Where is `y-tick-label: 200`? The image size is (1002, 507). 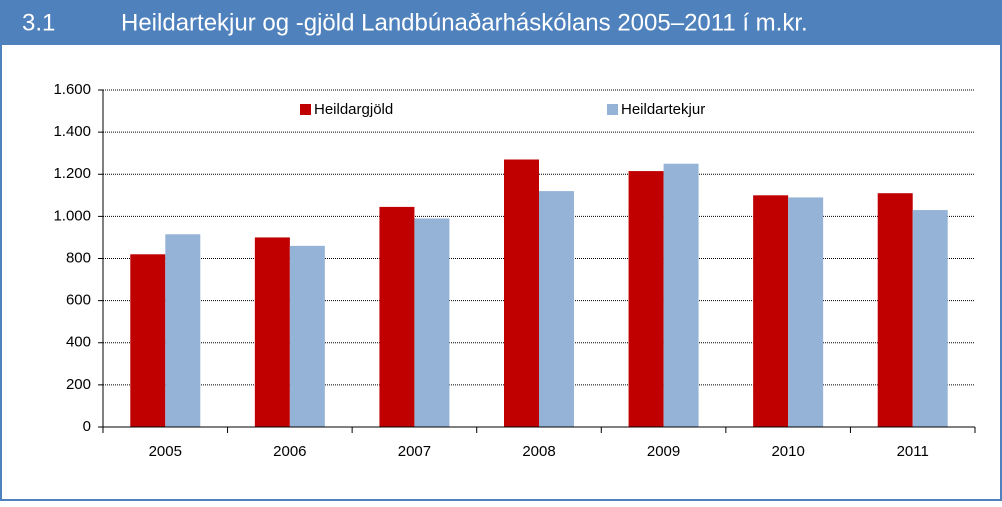 y-tick-label: 200 is located at coordinates (78, 384).